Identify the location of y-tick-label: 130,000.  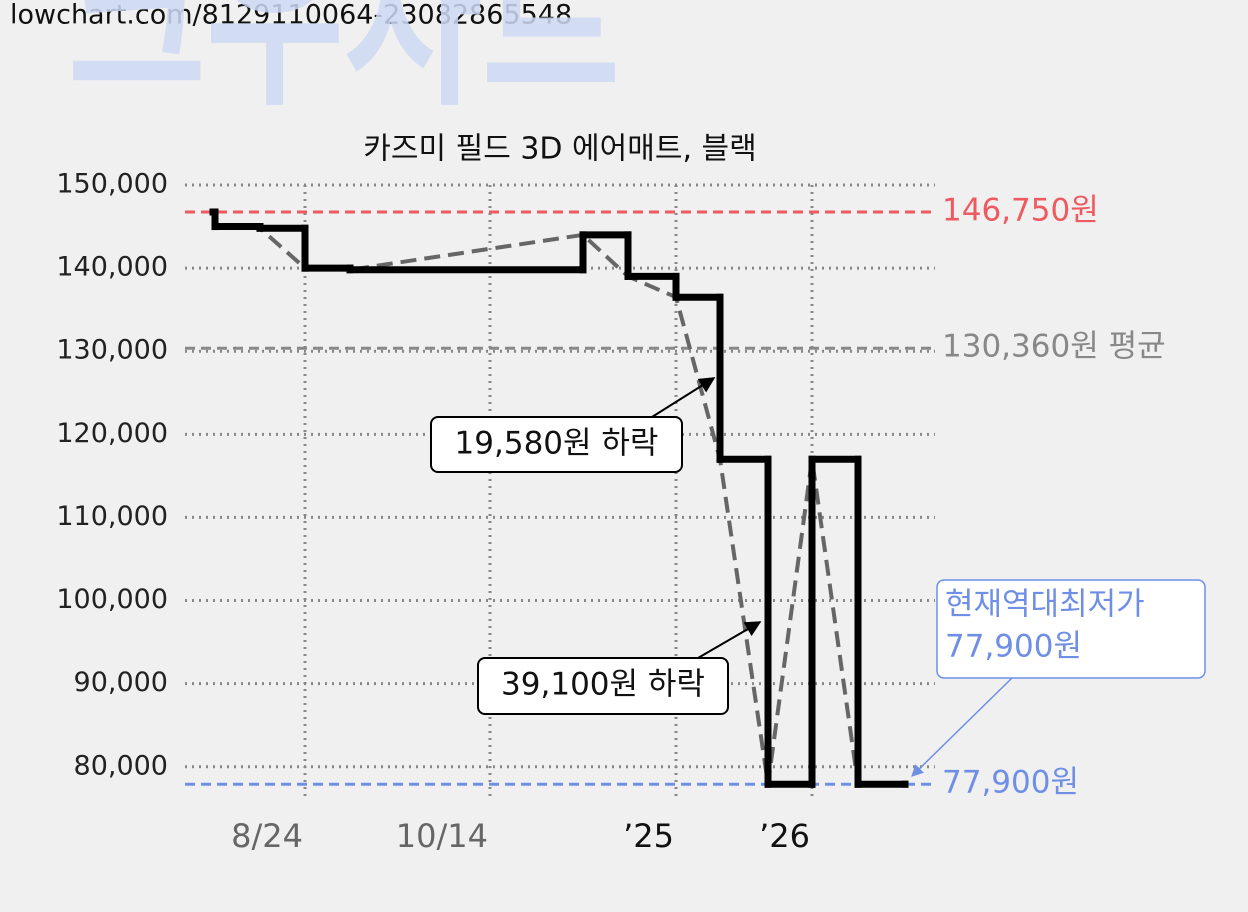
(112, 350).